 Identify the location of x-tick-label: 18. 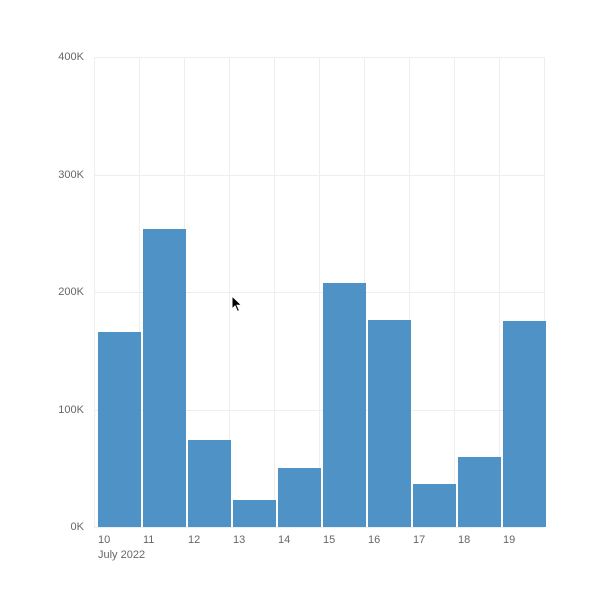
(464, 540).